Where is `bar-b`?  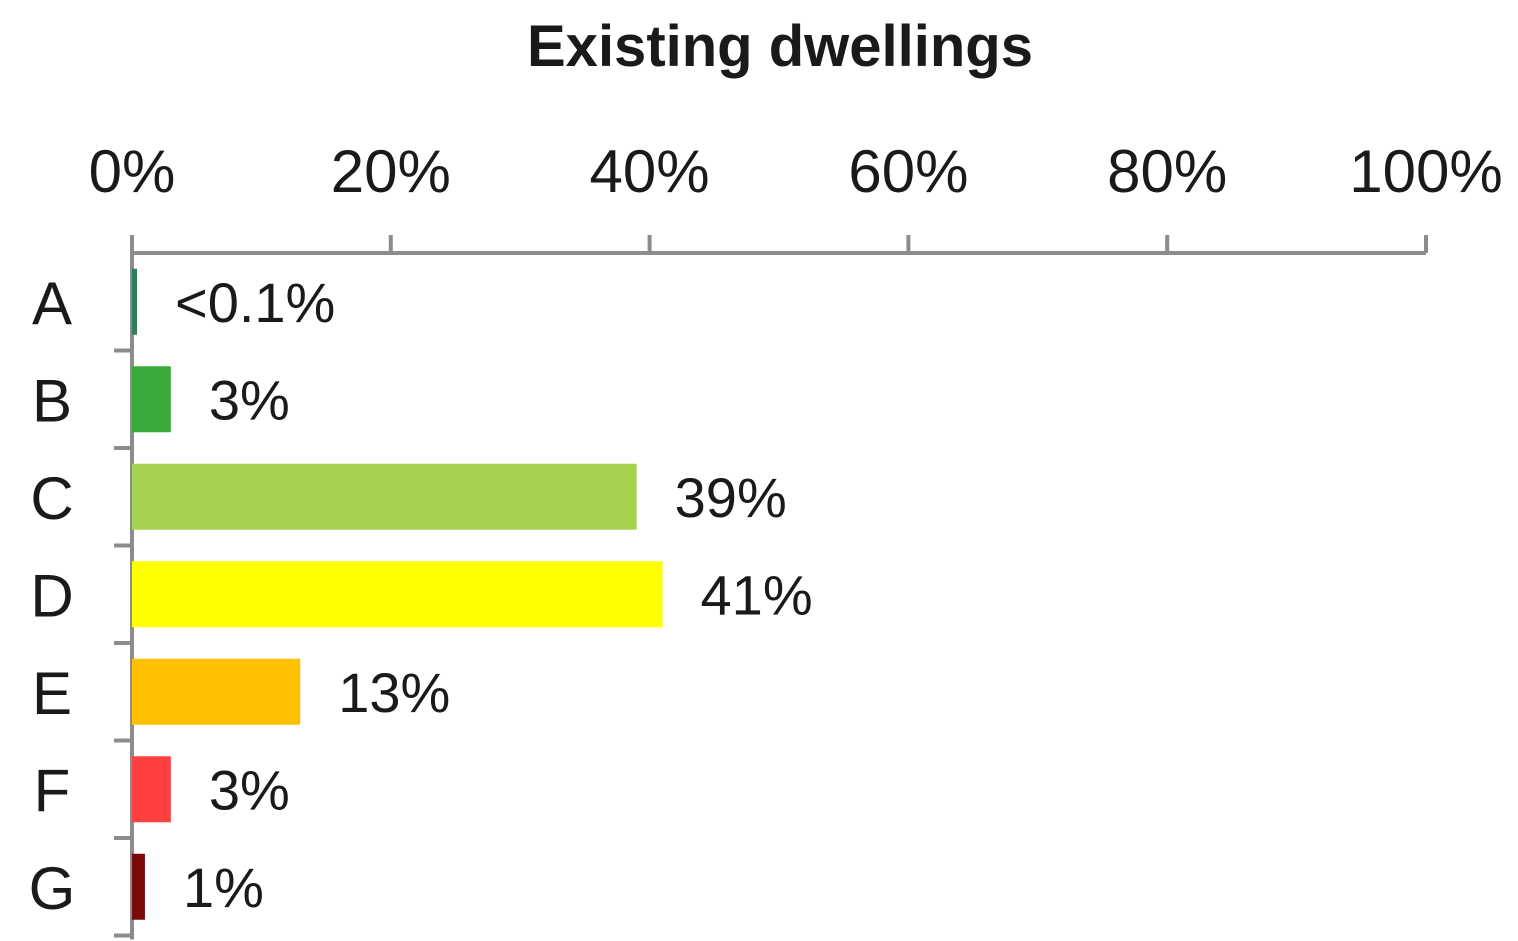
bar-b is located at coordinates (151, 399).